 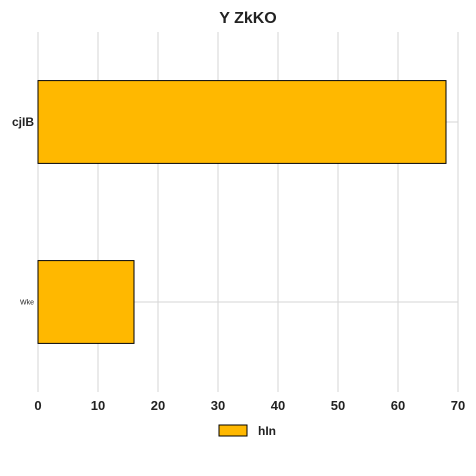 What do you see at coordinates (278, 405) in the screenshot?
I see `x-tick-label: 40` at bounding box center [278, 405].